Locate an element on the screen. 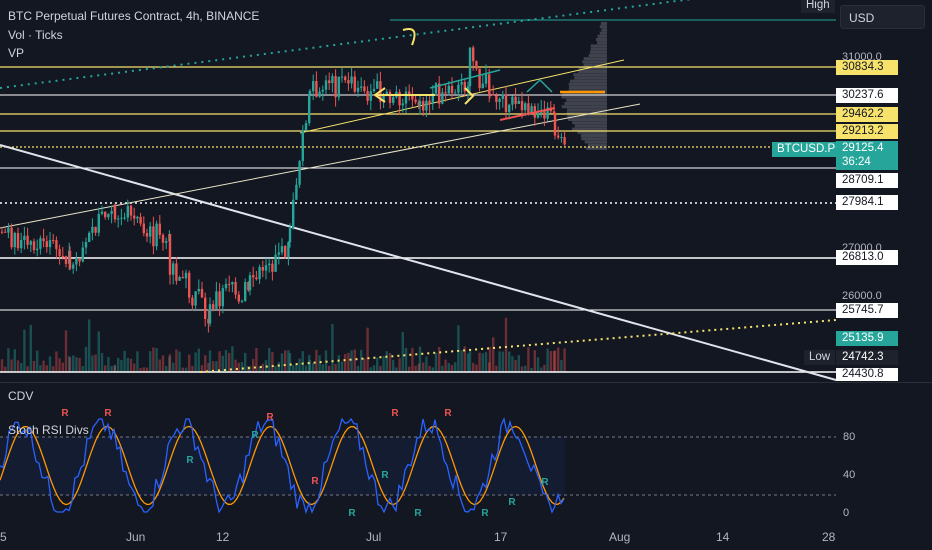  time-tick: 28 is located at coordinates (829, 537).